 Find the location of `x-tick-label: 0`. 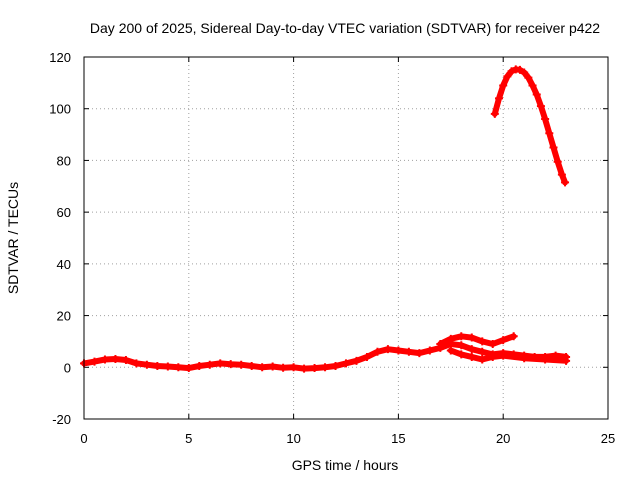

x-tick-label: 0 is located at coordinates (83, 438).